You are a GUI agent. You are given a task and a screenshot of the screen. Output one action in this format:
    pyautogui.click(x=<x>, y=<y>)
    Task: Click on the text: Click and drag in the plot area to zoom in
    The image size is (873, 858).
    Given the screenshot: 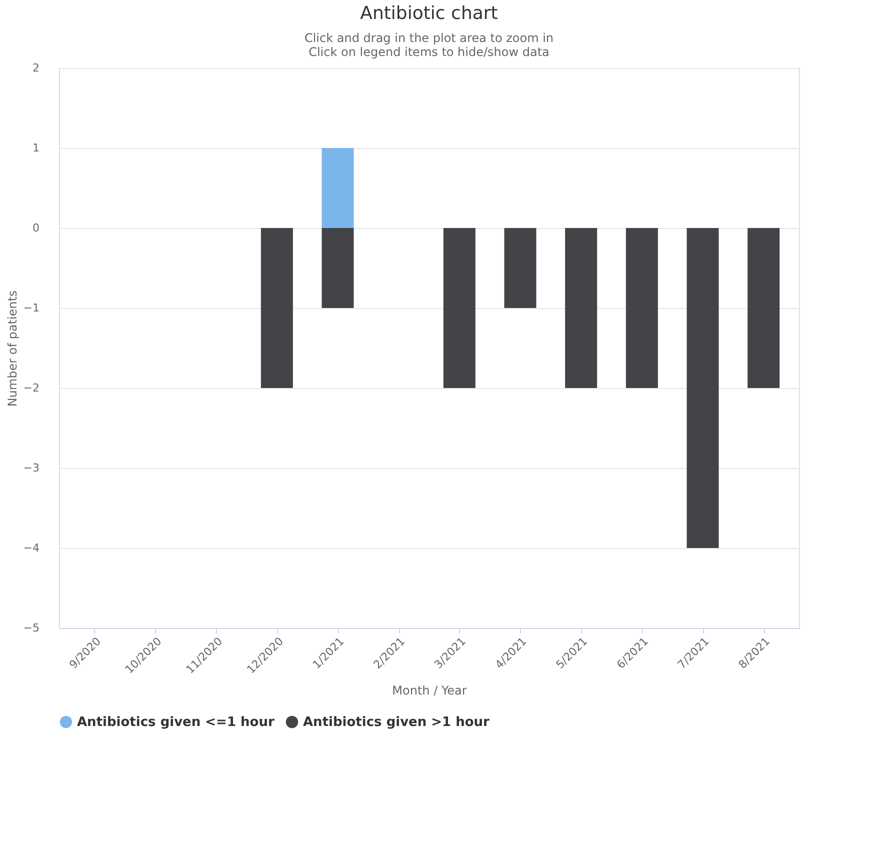 What is the action you would take?
    pyautogui.click(x=429, y=38)
    